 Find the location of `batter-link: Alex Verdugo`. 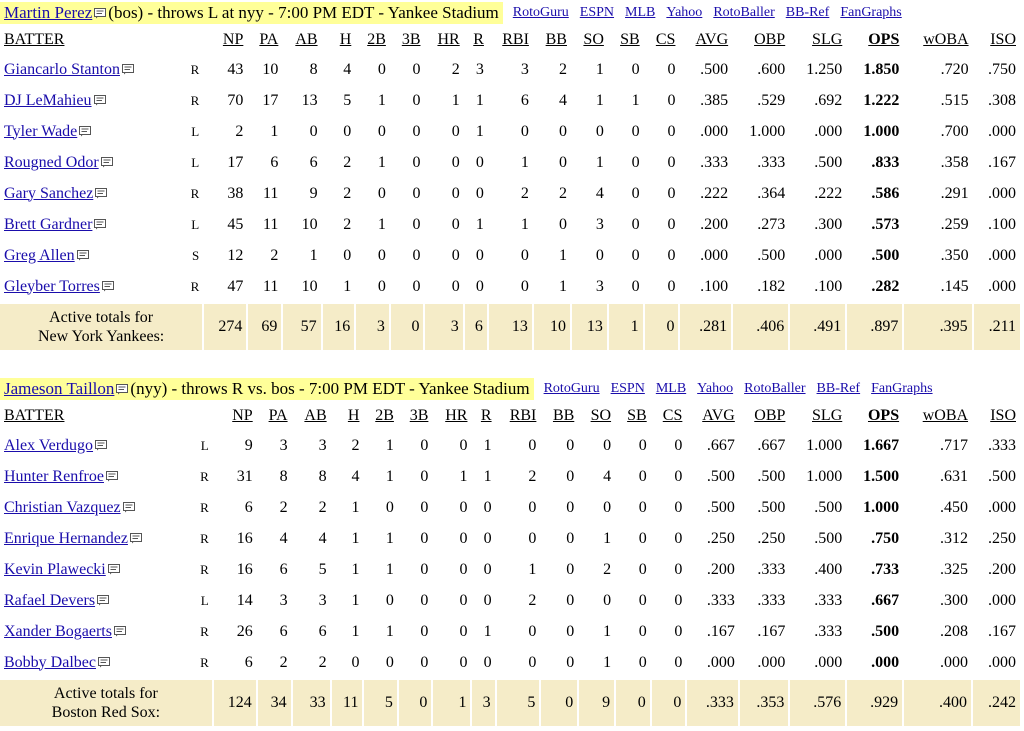

batter-link: Alex Verdugo is located at coordinates (49, 445).